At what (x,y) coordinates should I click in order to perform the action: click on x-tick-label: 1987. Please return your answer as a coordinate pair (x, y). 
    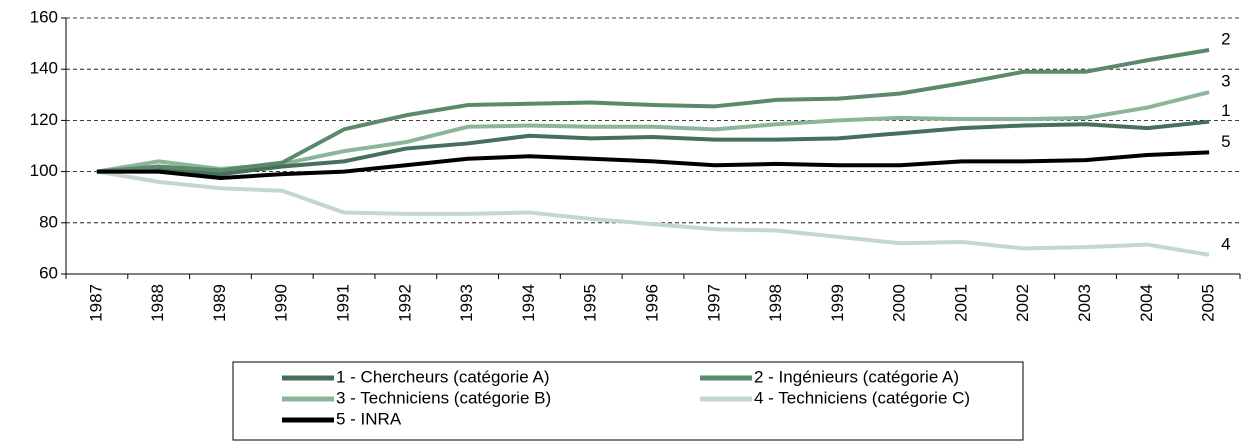
    Looking at the image, I should click on (95, 303).